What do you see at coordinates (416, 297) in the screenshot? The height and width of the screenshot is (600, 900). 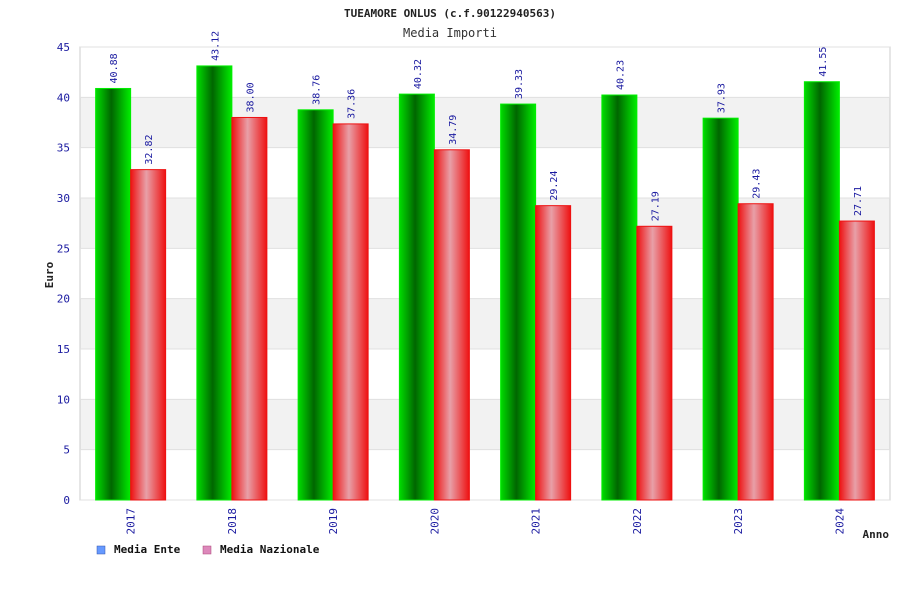 I see `bar-media-ente-2020` at bounding box center [416, 297].